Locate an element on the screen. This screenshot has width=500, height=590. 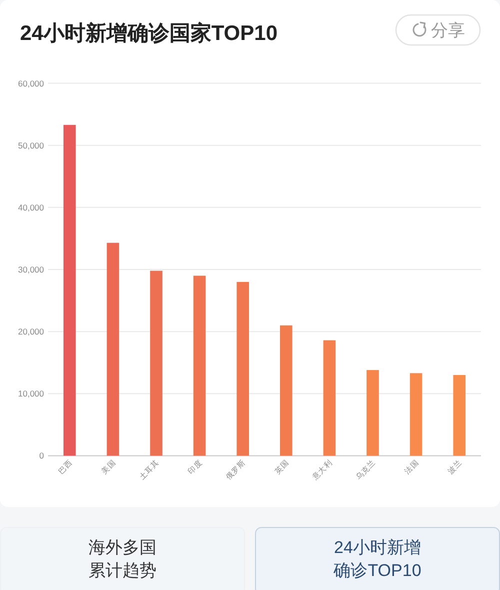
y-tick-label: 10,000 is located at coordinates (31, 393).